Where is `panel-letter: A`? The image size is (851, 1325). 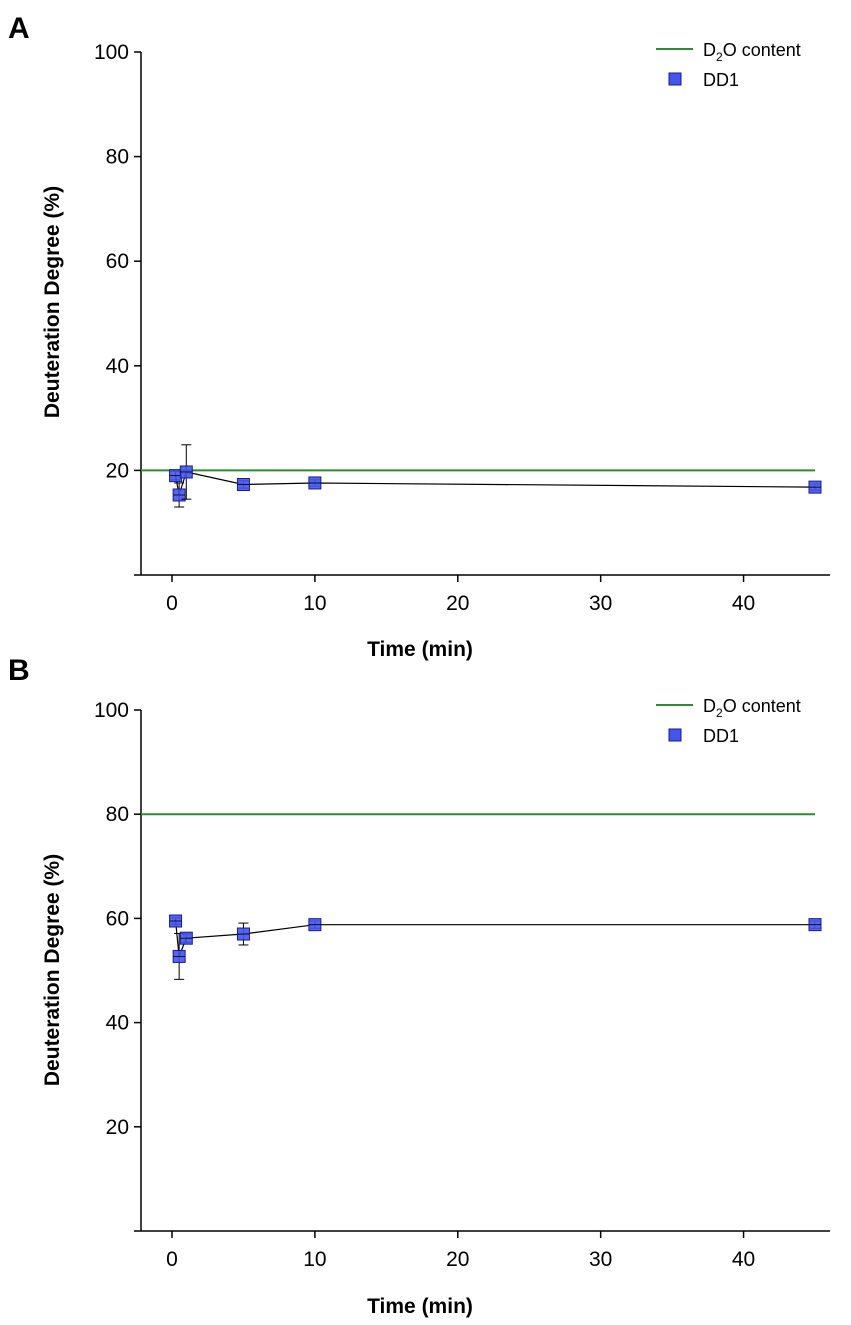 panel-letter: A is located at coordinates (19, 28).